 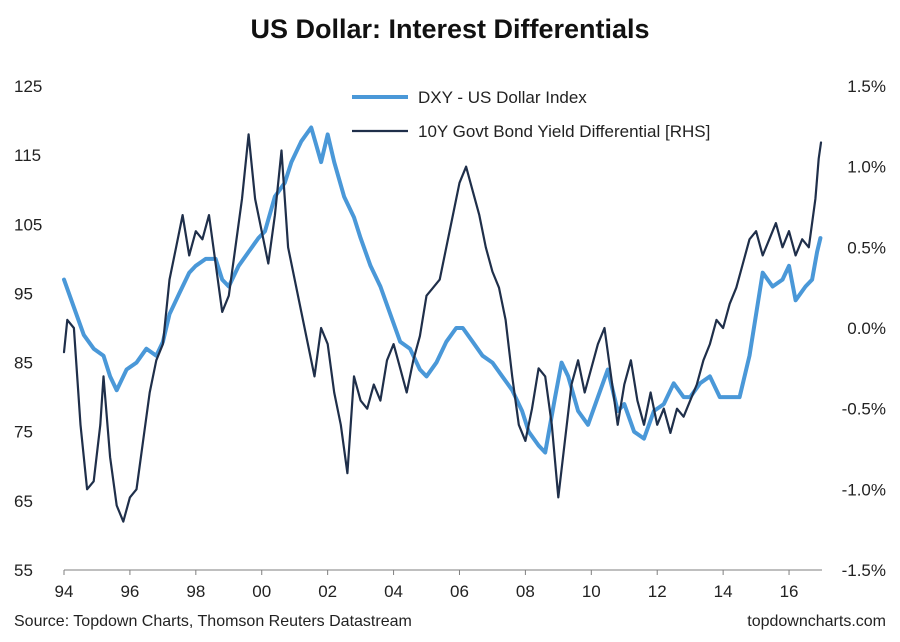 I want to click on right-tick-label: 0.5%, so click(x=866, y=247).